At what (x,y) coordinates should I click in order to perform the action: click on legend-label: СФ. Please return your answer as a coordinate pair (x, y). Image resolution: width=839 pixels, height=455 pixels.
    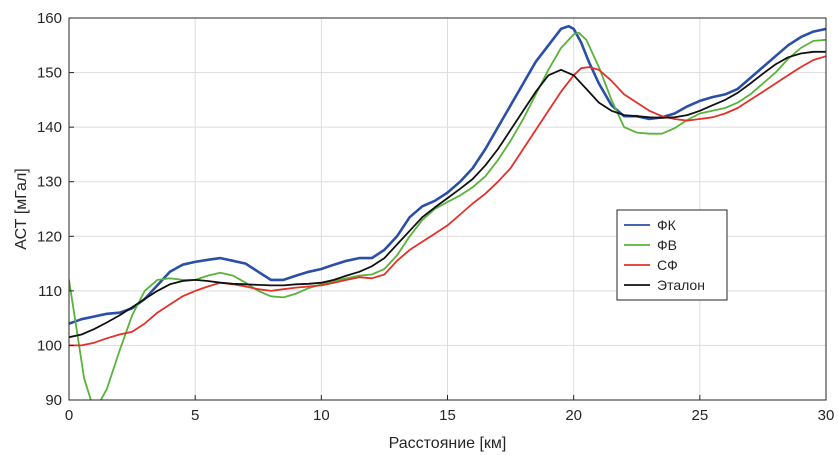
    Looking at the image, I should click on (667, 265).